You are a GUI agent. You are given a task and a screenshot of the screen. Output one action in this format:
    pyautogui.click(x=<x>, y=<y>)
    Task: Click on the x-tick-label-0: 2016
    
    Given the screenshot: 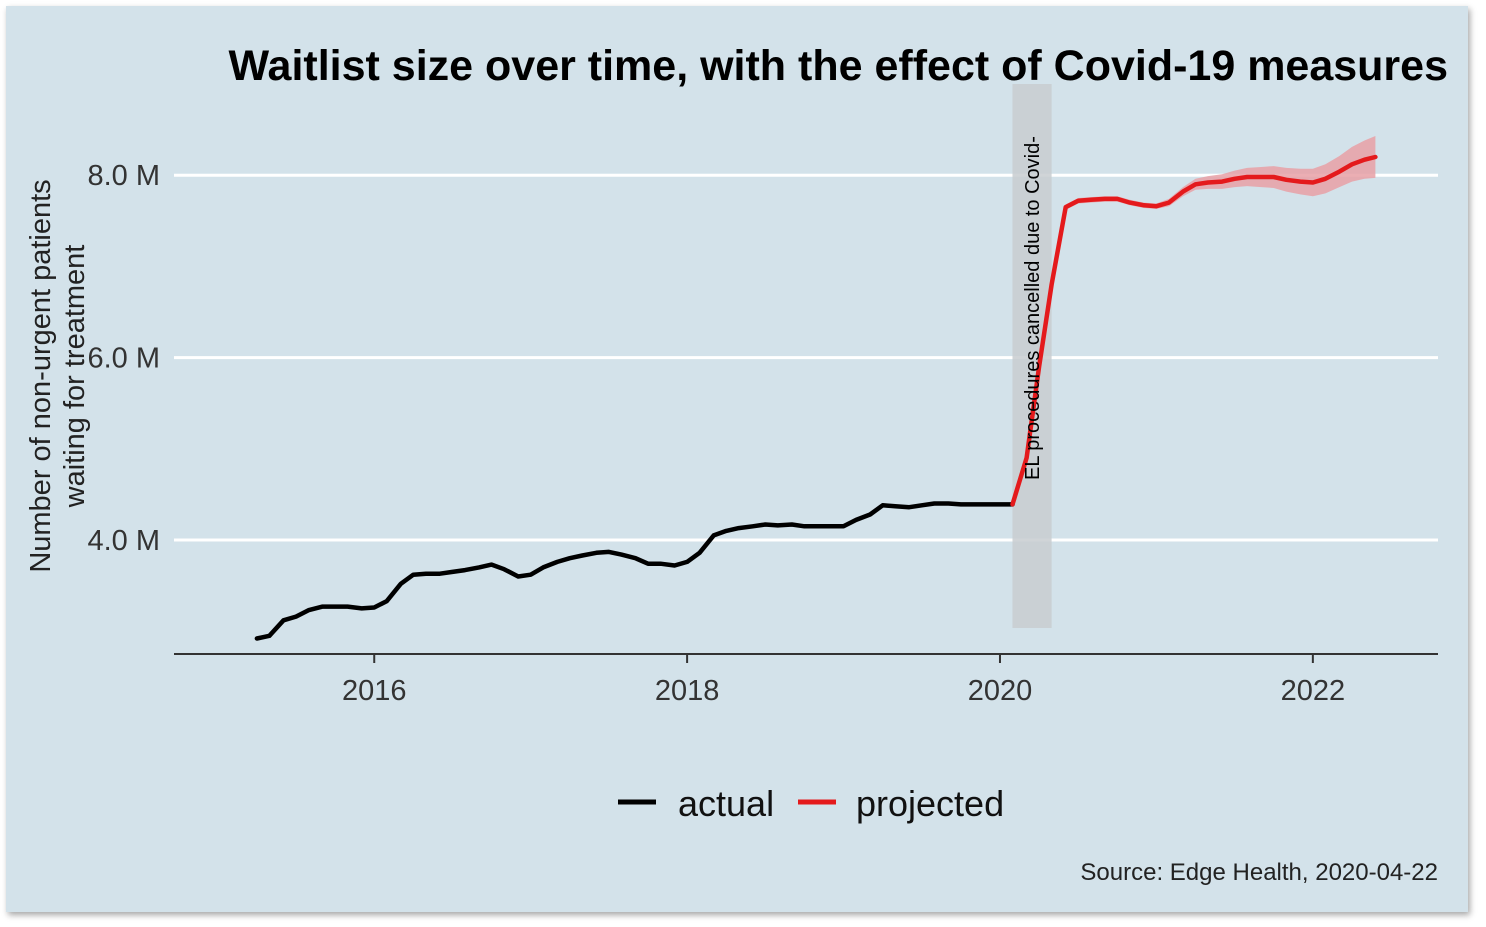 What is the action you would take?
    pyautogui.click(x=374, y=691)
    